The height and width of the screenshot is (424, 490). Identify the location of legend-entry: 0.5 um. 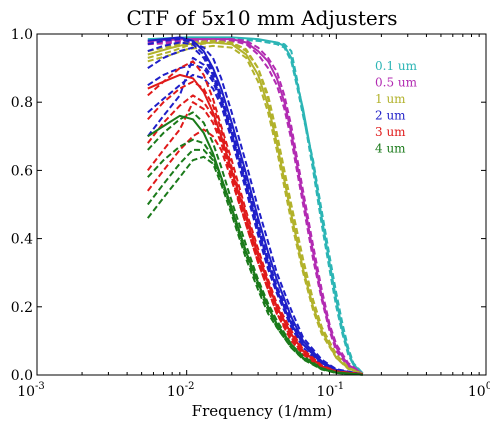
(396, 83).